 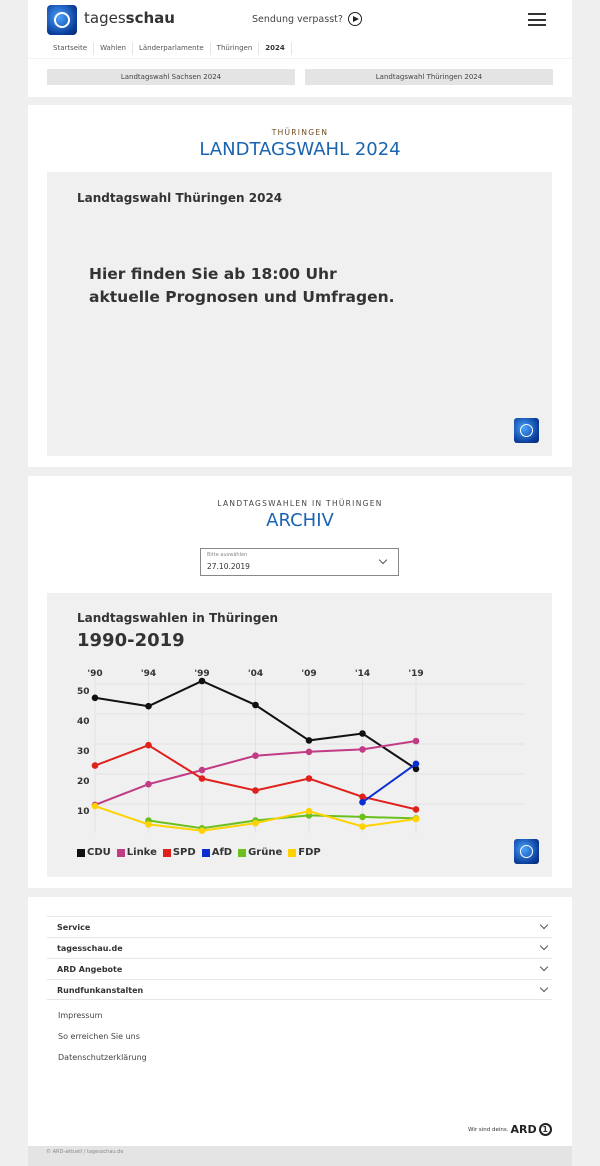 What do you see at coordinates (227, 555) in the screenshot?
I see `select-label: Bitte auswählen` at bounding box center [227, 555].